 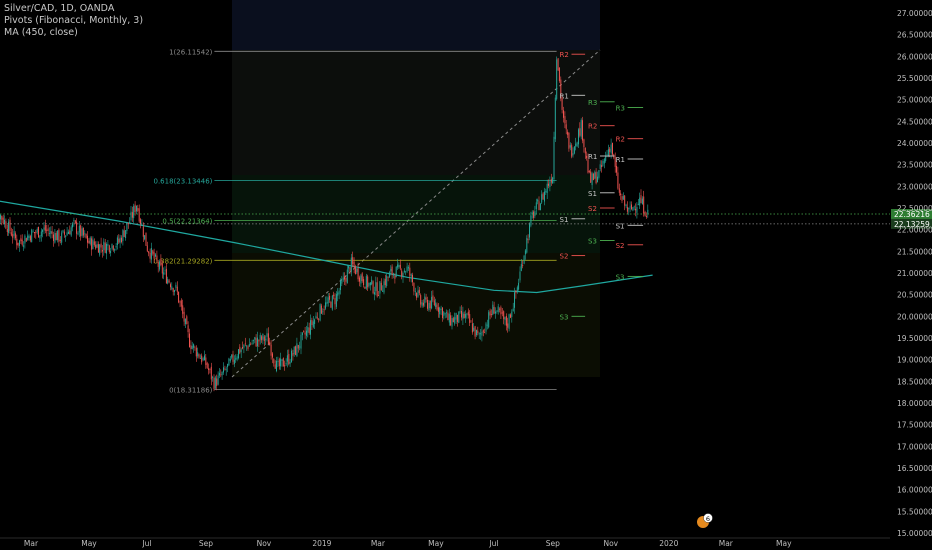 What do you see at coordinates (191, 391) in the screenshot?
I see `fib-level-label: 0(18.31186)` at bounding box center [191, 391].